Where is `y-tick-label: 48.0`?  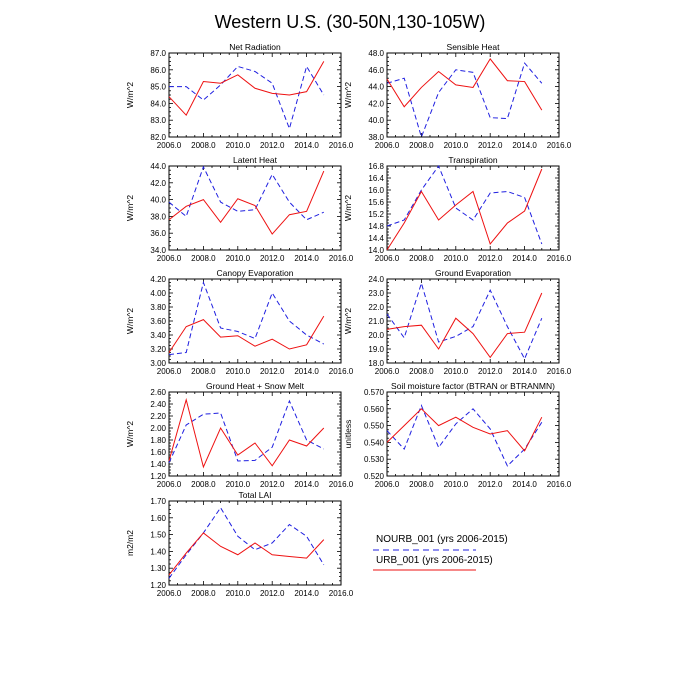
y-tick-label: 48.0 is located at coordinates (376, 53).